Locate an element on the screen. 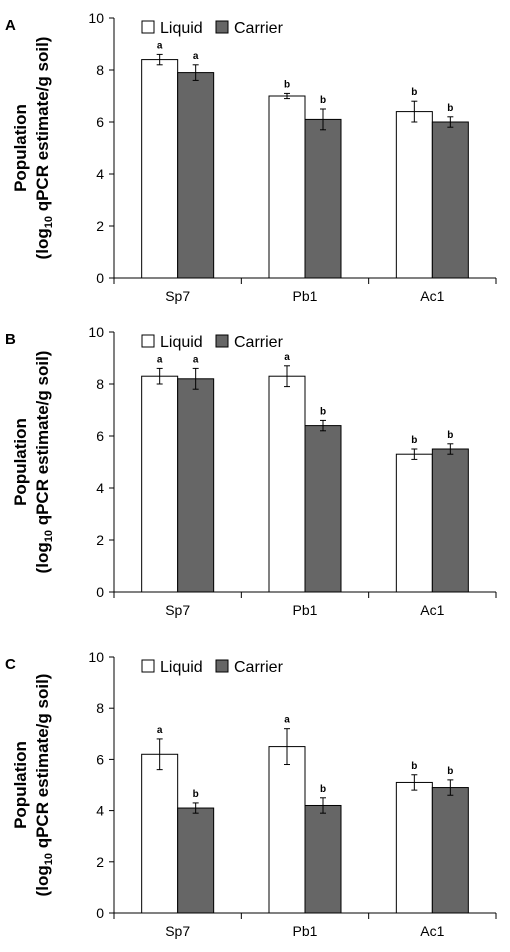  panel-c-y-tick-label: 4 is located at coordinates (100, 811).